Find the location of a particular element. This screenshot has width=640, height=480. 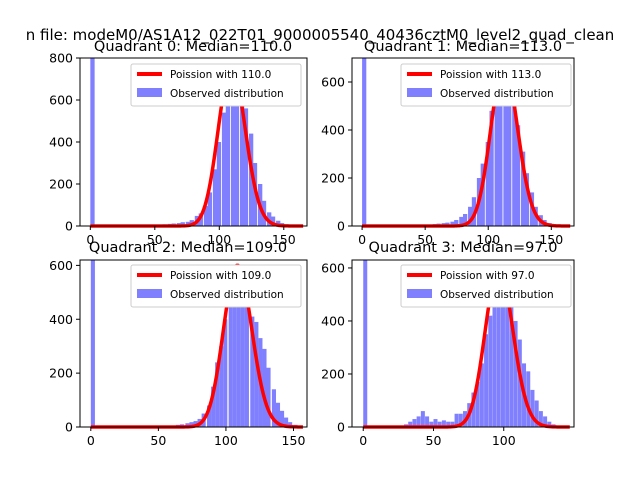

legend: Poission with 97.0 Observed distribution is located at coordinates (486, 286).